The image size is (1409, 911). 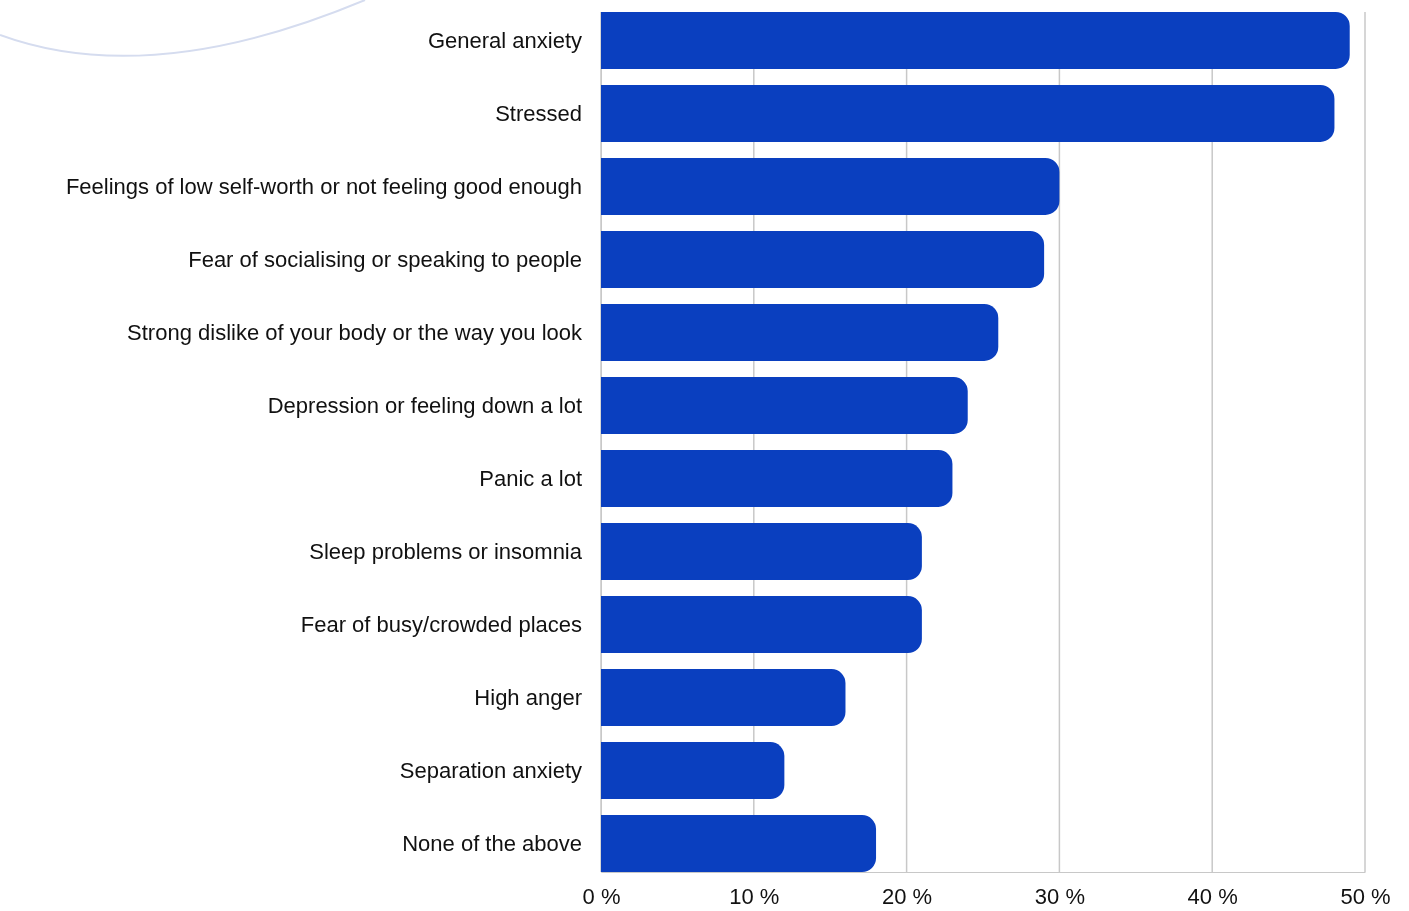 What do you see at coordinates (601, 896) in the screenshot?
I see `x-tick-label: 0 %` at bounding box center [601, 896].